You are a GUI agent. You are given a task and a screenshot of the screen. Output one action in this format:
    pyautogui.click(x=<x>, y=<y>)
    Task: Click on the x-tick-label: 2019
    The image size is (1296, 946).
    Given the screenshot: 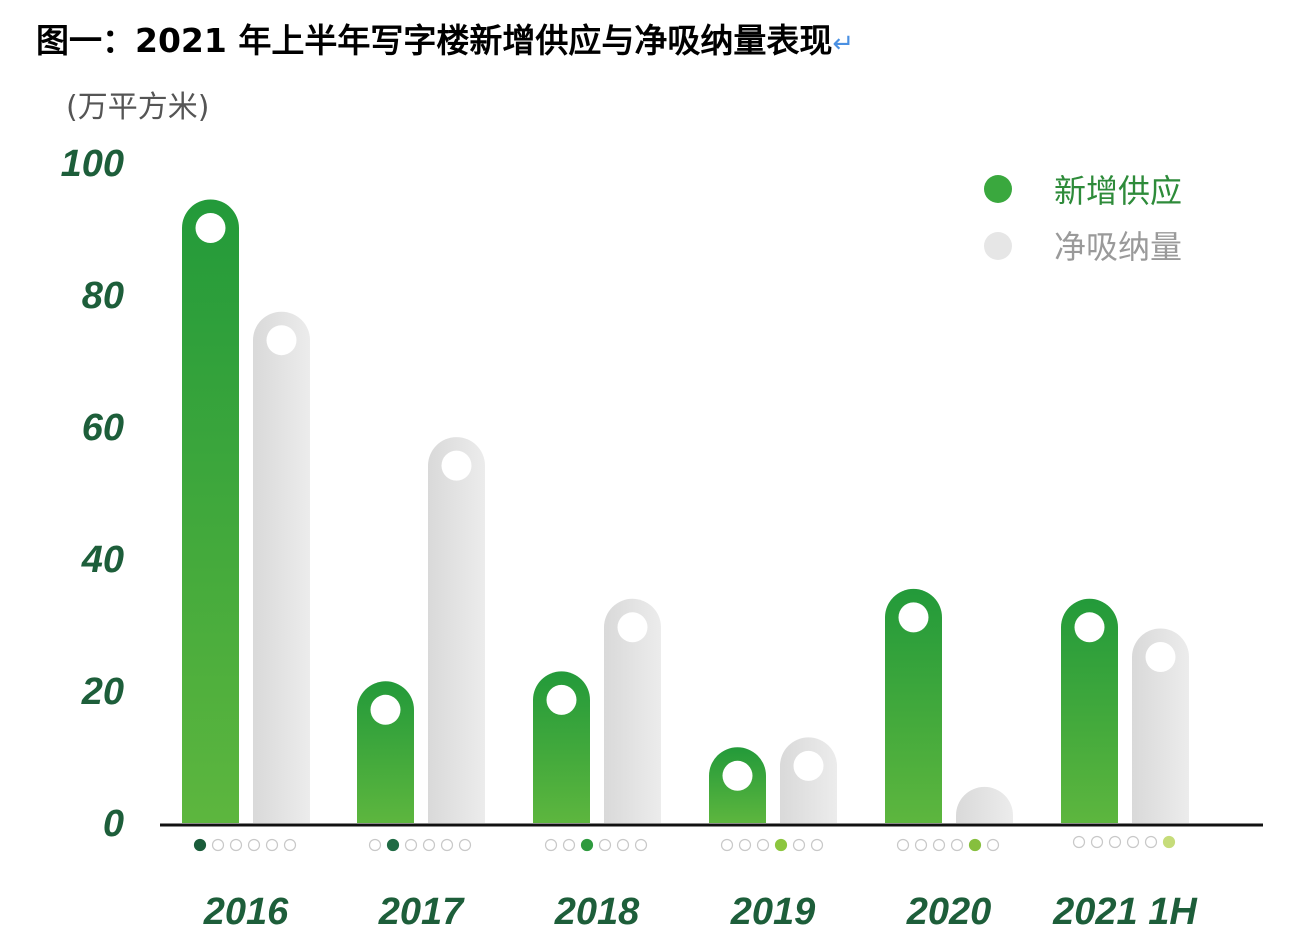 What is the action you would take?
    pyautogui.click(x=773, y=912)
    